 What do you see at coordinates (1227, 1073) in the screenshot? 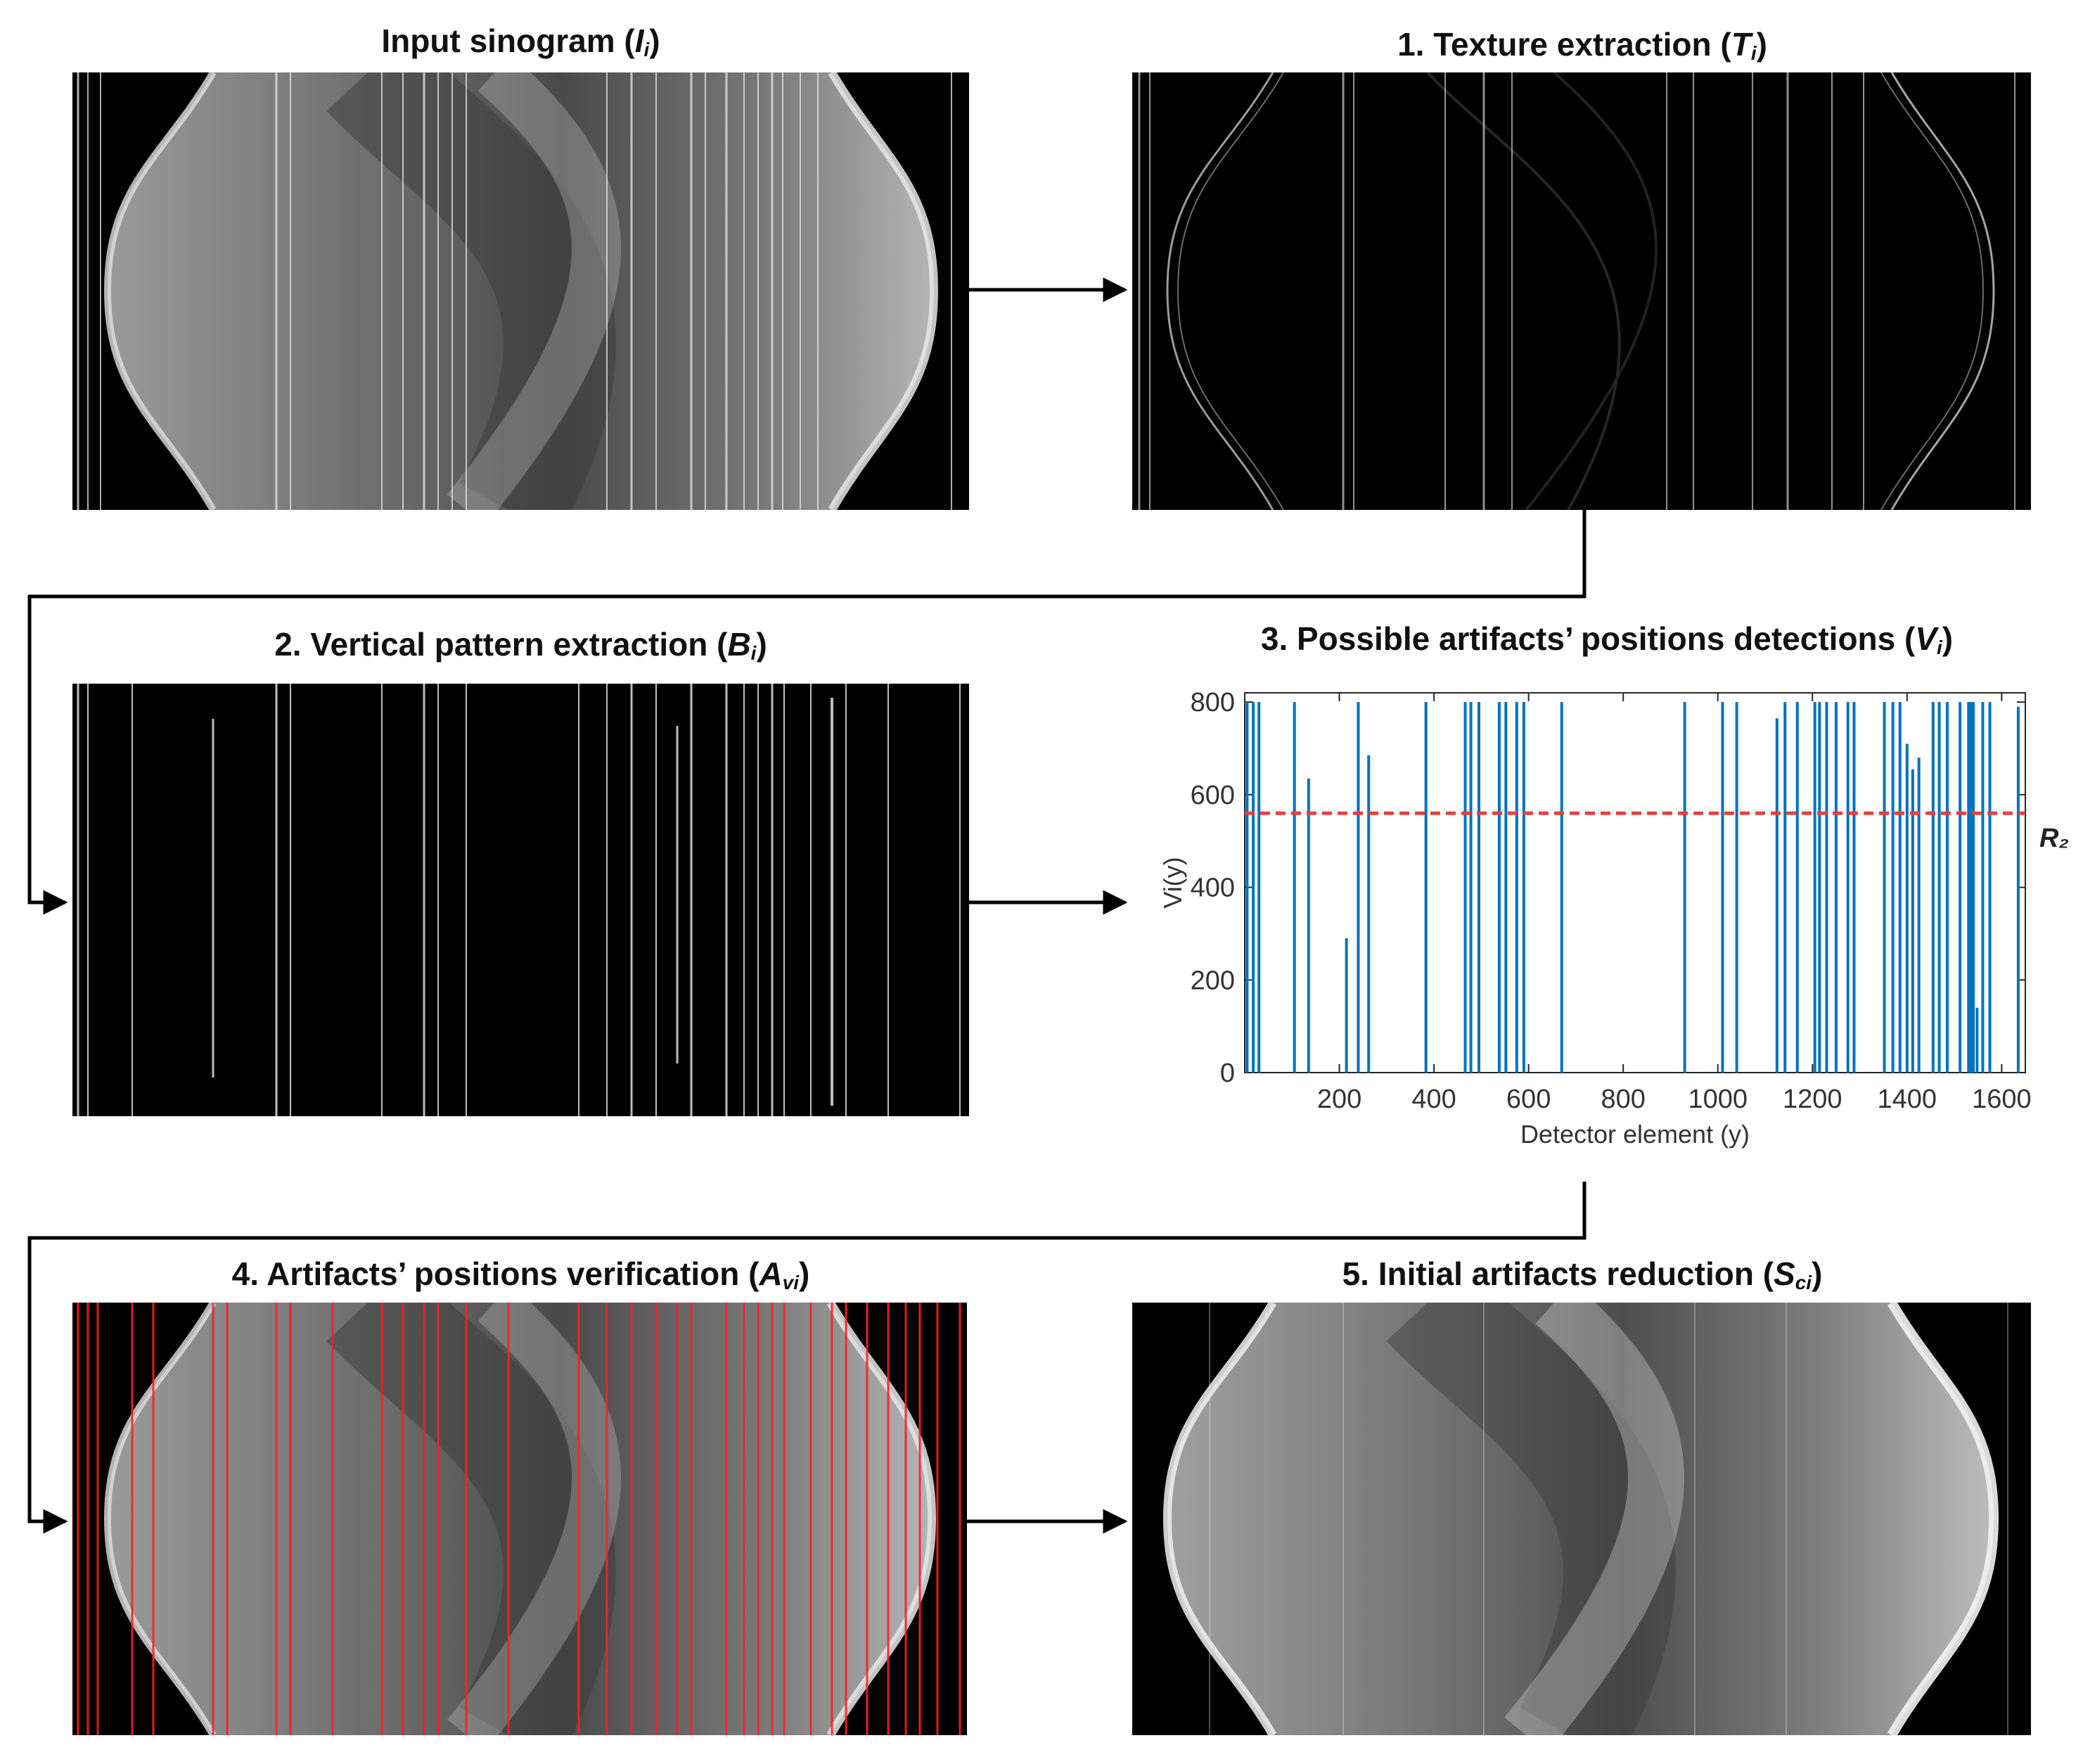
I see `y-tick-label: 0` at bounding box center [1227, 1073].